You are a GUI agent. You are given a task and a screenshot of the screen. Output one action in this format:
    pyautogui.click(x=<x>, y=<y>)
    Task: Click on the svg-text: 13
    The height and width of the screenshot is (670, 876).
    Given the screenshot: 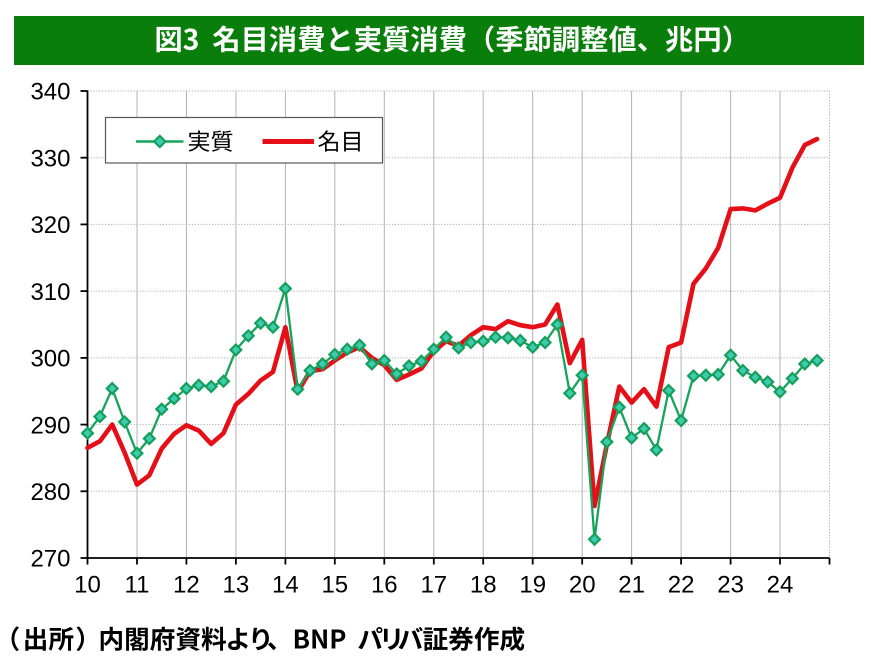 What is the action you would take?
    pyautogui.click(x=236, y=585)
    